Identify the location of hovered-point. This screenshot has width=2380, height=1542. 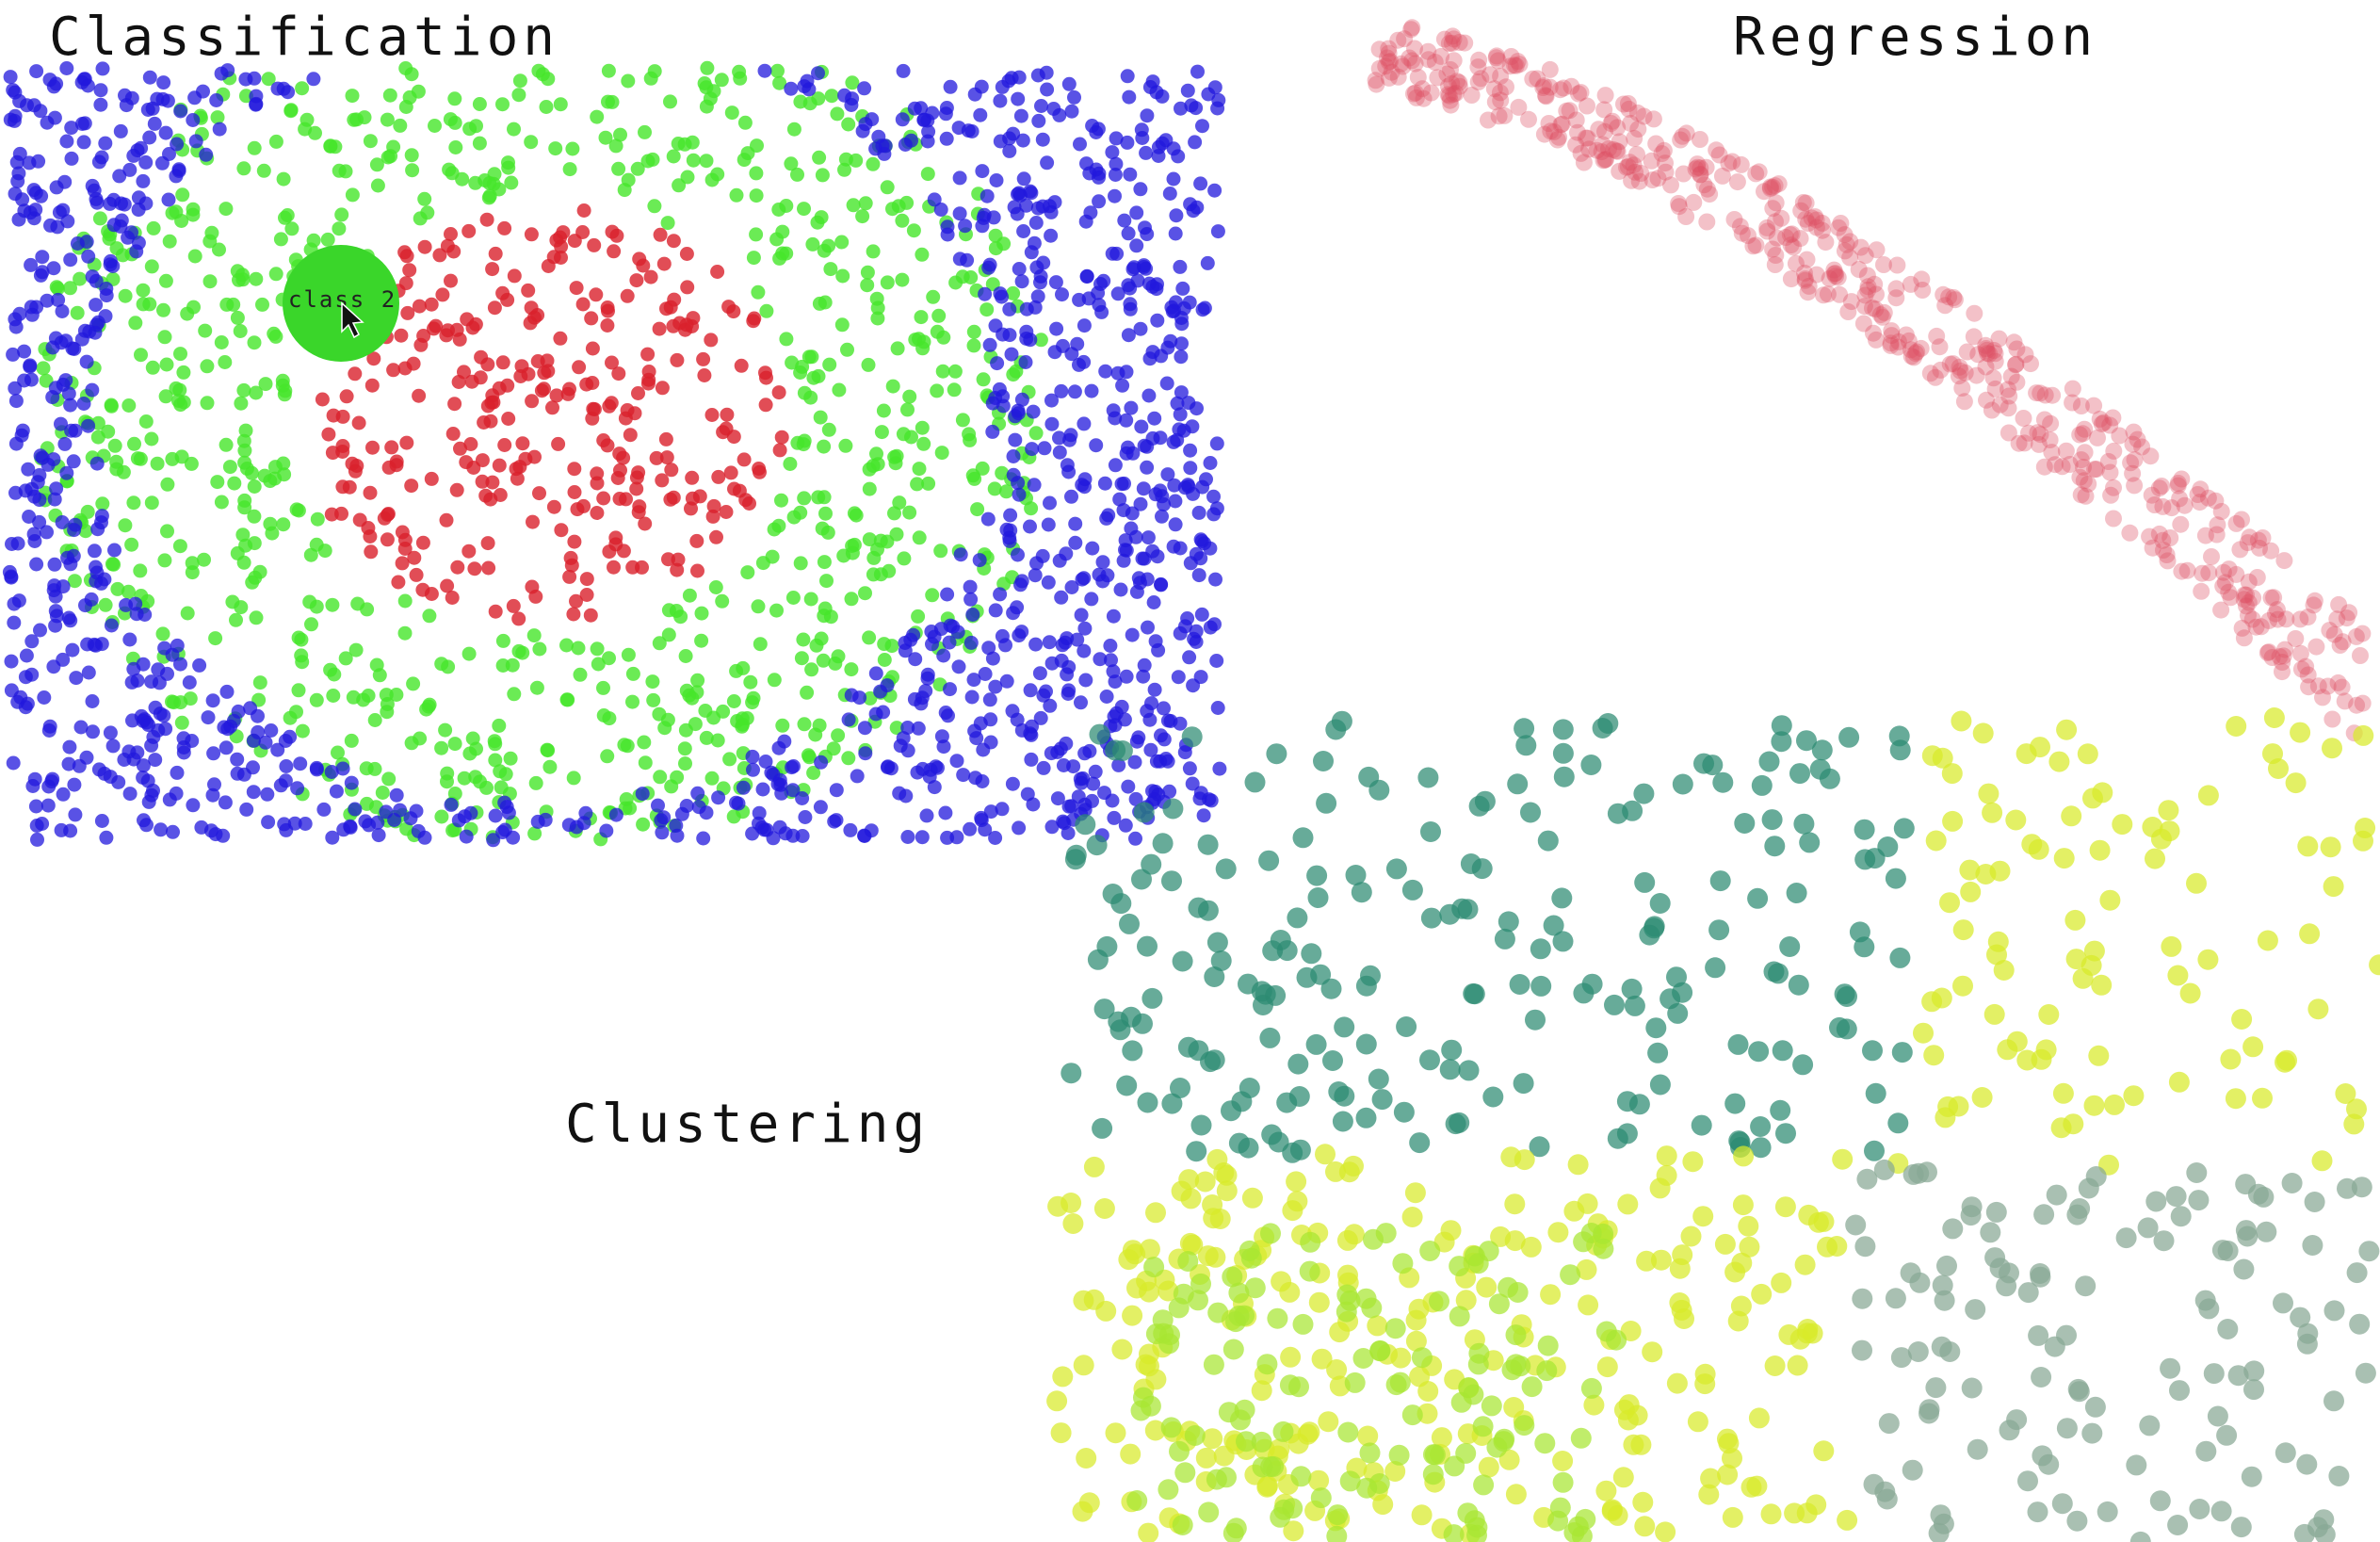
(341, 303).